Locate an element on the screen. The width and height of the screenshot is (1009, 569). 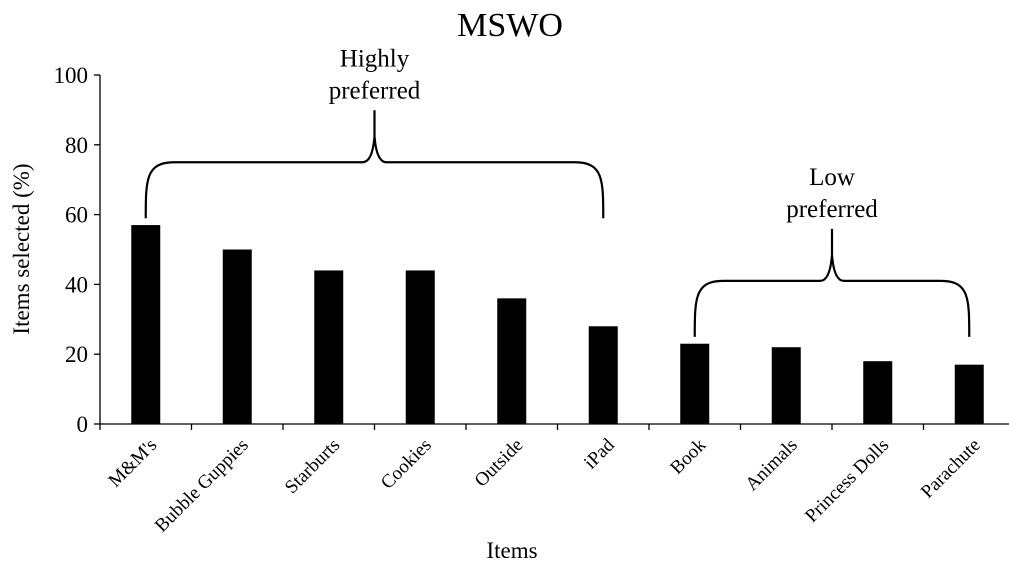
x-tick-label: Princess Dolls is located at coordinates (847, 481).